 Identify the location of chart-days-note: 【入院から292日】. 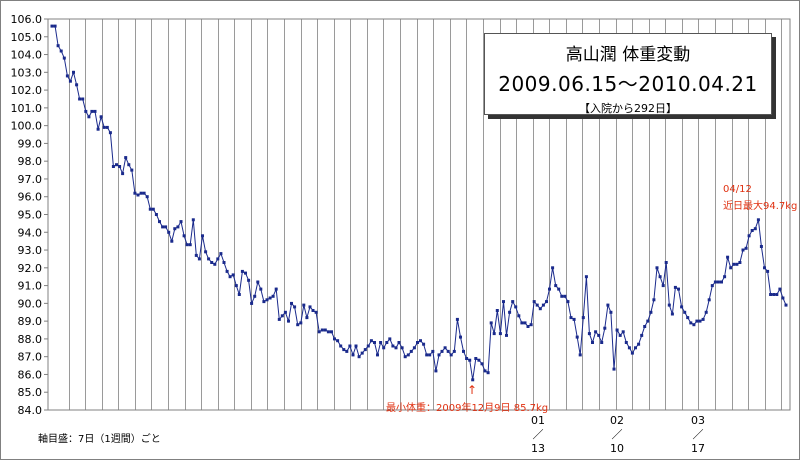
(628, 108).